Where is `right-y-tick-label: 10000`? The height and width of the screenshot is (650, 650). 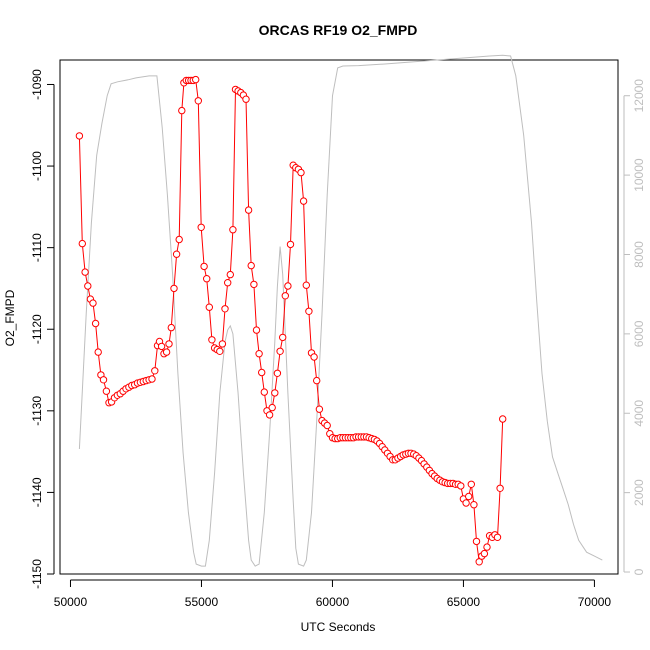
right-y-tick-label: 10000 is located at coordinates (639, 175).